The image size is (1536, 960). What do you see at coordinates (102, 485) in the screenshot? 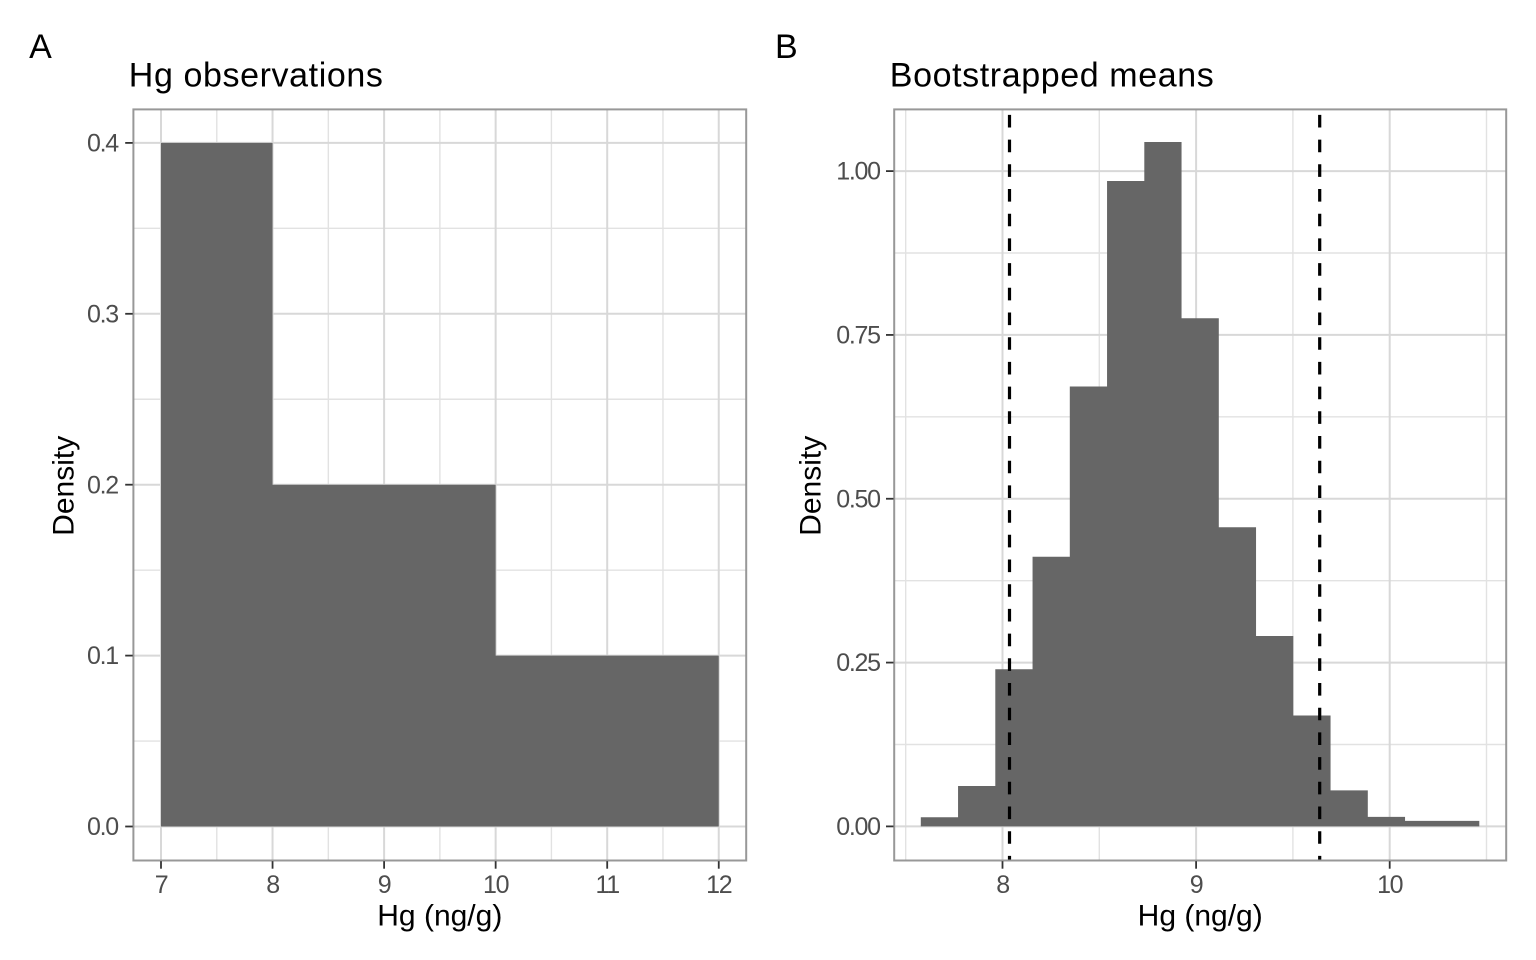
I see `svg-text: 0.2` at bounding box center [102, 485].